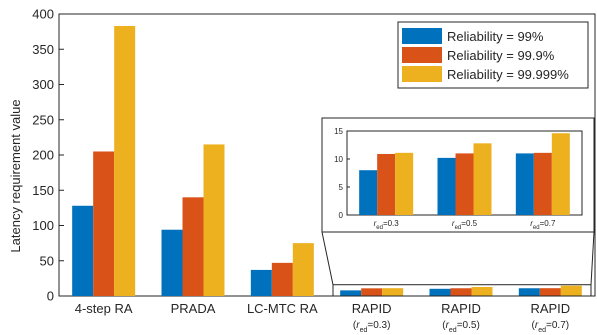 This screenshot has width=597, height=335. Describe the element at coordinates (104, 308) in the screenshot. I see `x-tick-label: 4-step RA` at that location.